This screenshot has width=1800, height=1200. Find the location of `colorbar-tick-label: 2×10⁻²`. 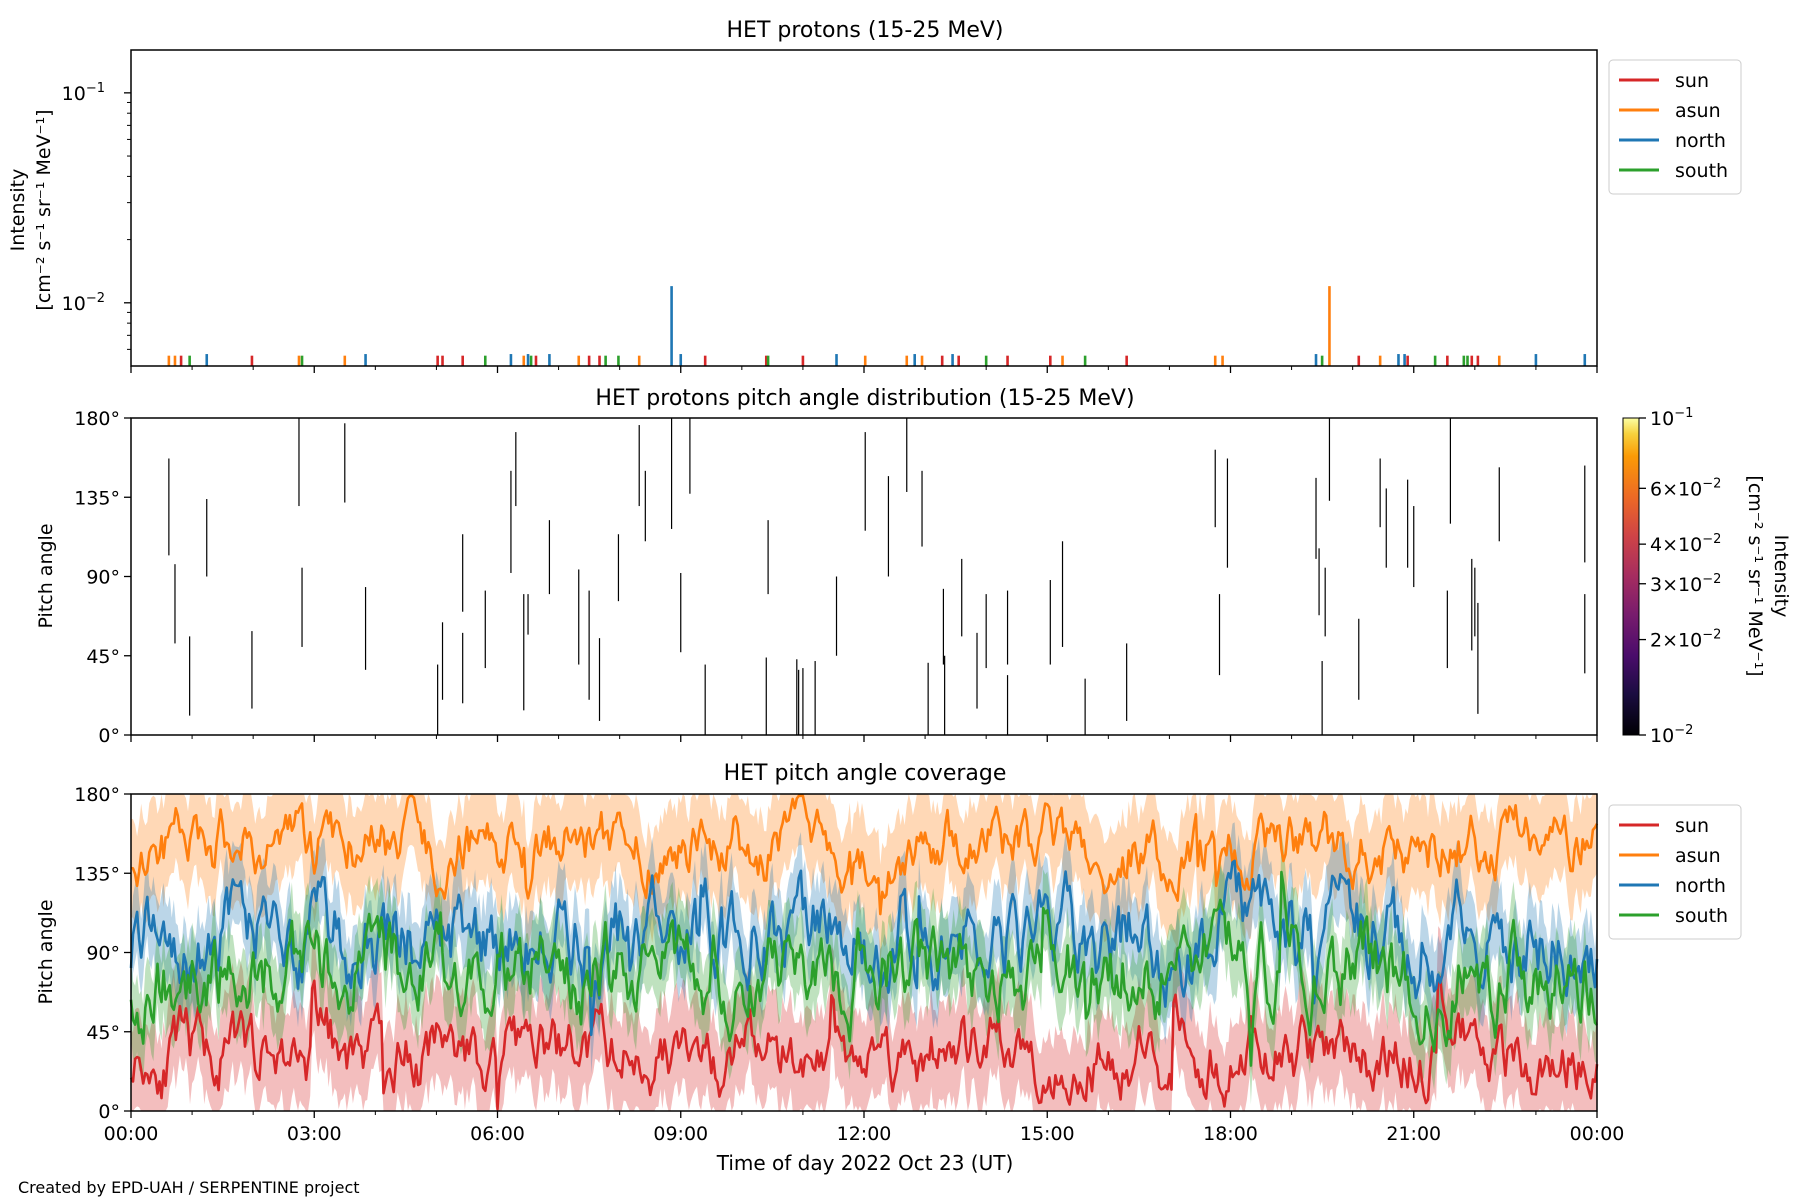

colorbar-tick-label: 2×10⁻² is located at coordinates (1685, 640).